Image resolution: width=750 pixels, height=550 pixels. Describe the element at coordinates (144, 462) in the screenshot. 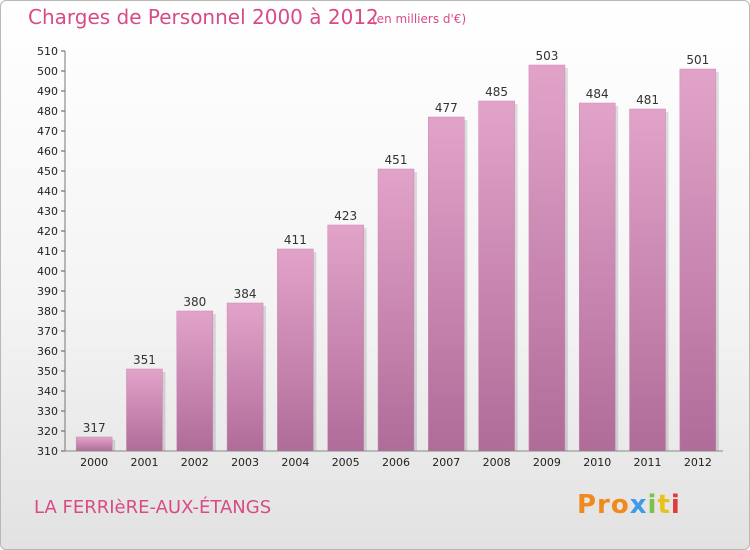

I see `x-tick-label-2001: 2001` at that location.